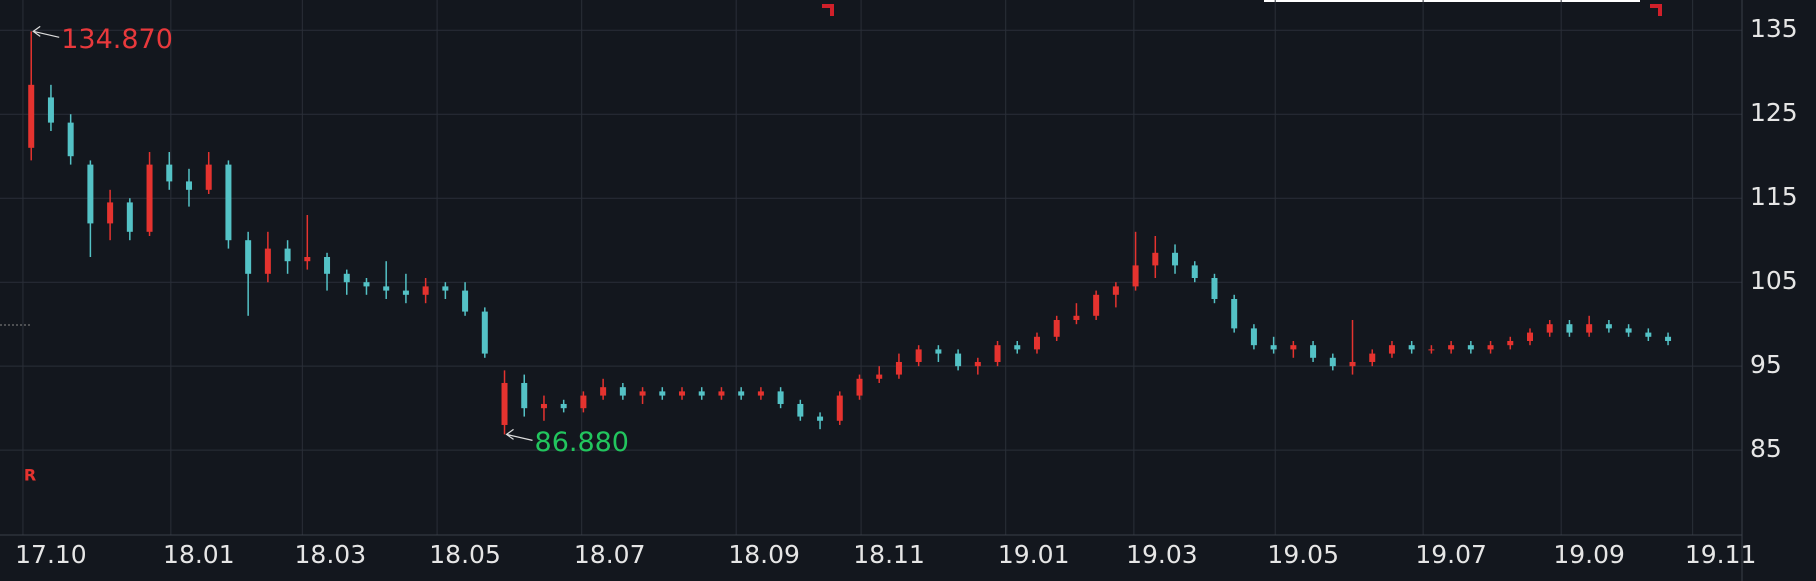 This screenshot has width=1816, height=581. I want to click on x-tick-label: 18.07, so click(610, 554).